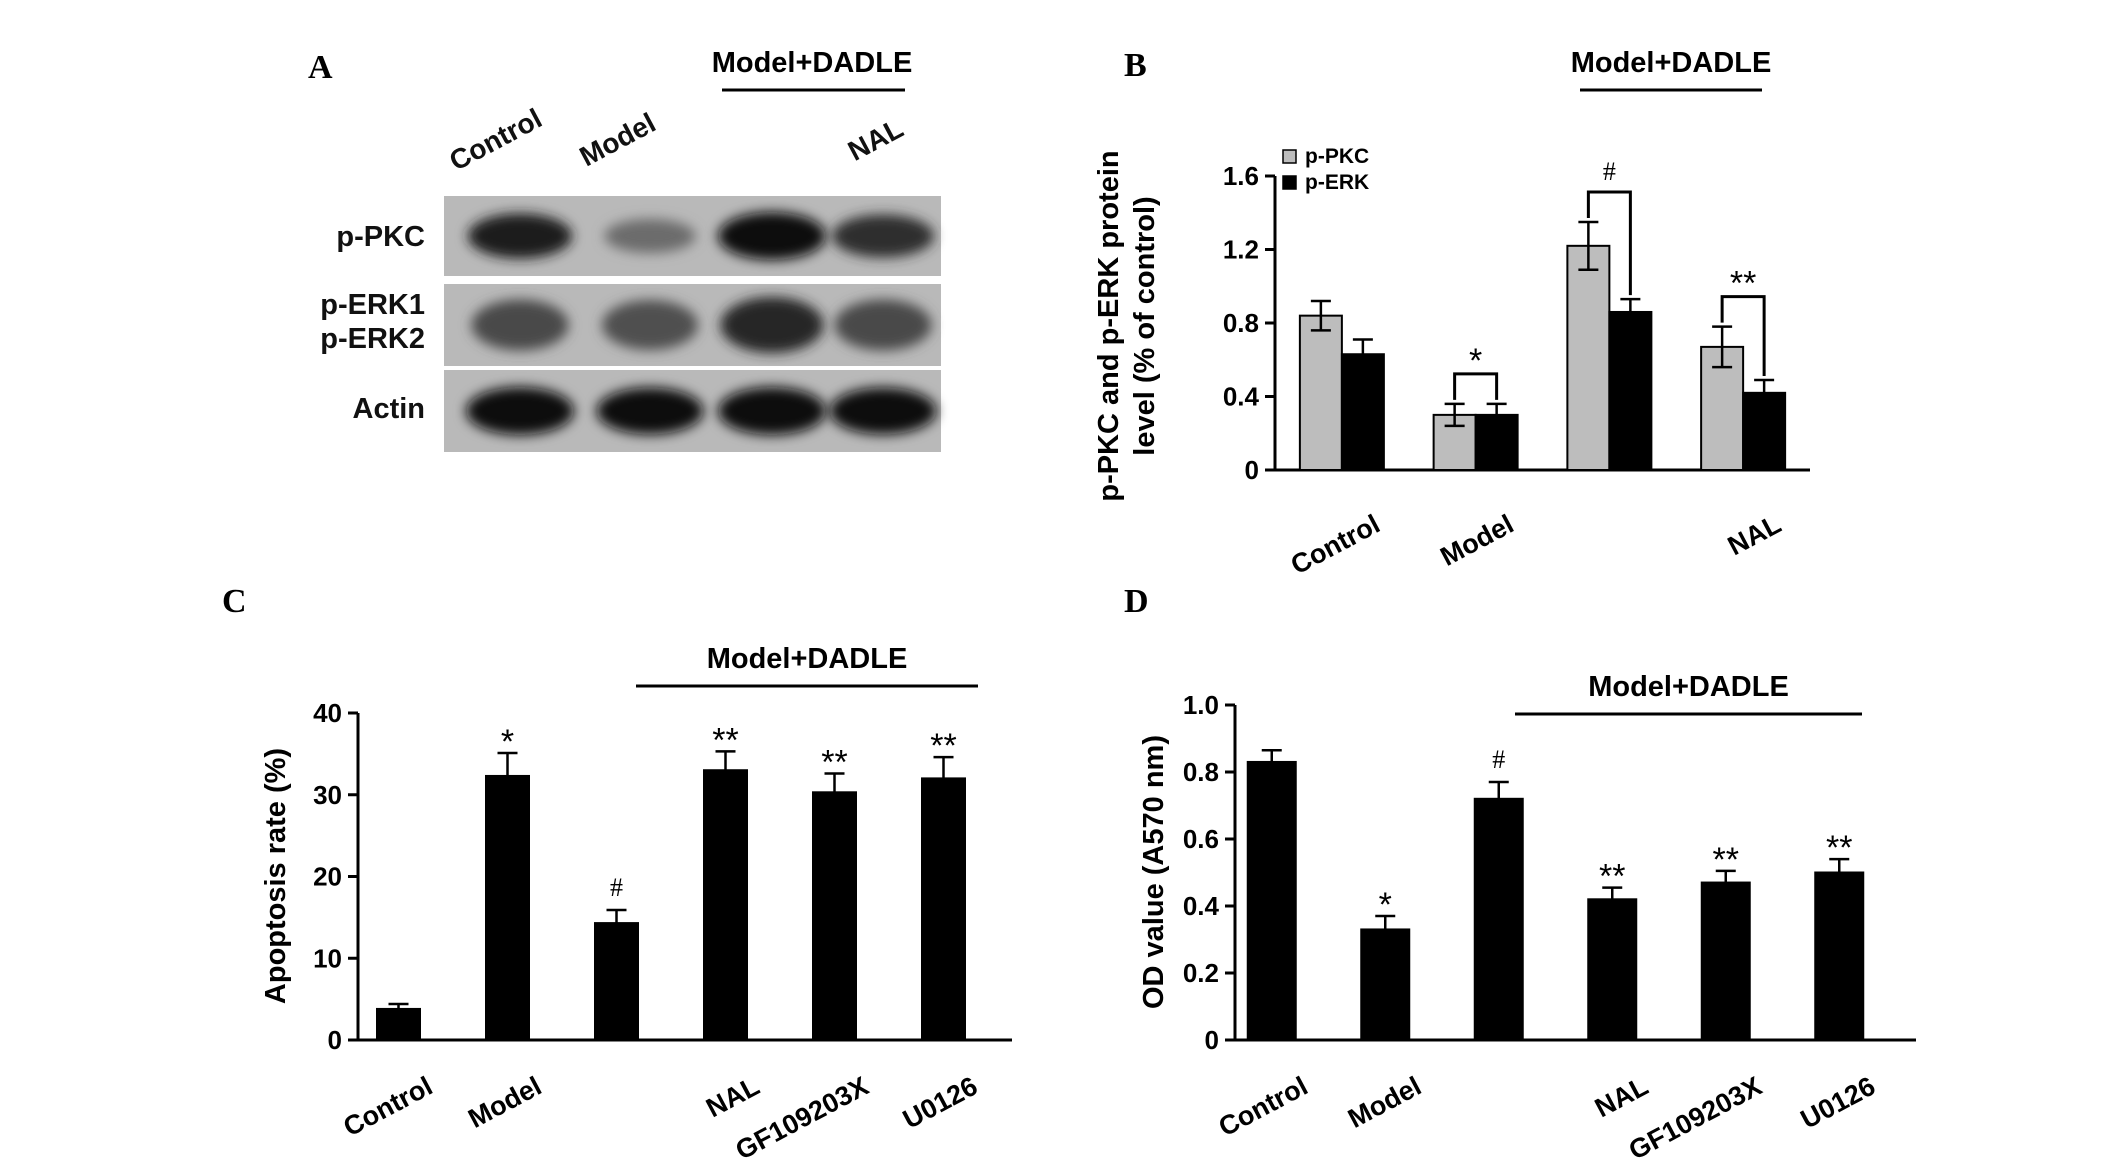  Describe the element at coordinates (1201, 705) in the screenshot. I see `y-tick-label: 1.0` at that location.